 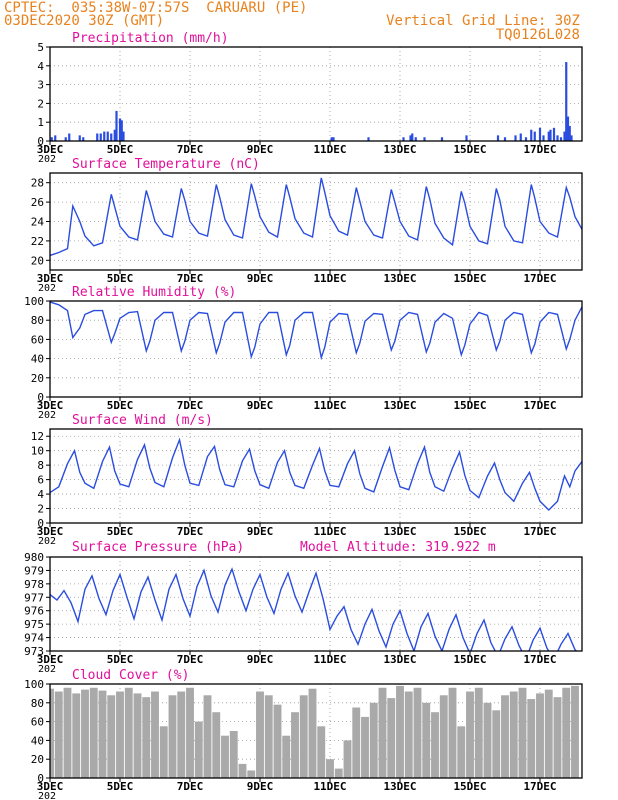 I want to click on y-tick-label: 4, so click(x=40, y=494).